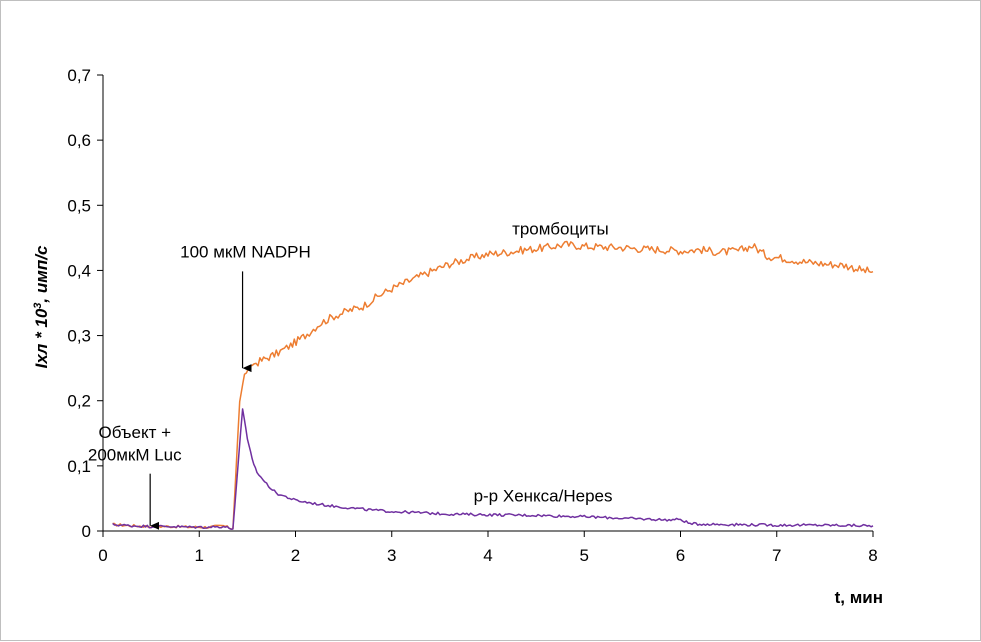 This screenshot has width=981, height=642. What do you see at coordinates (872, 555) in the screenshot?
I see `x-tick-label: 8` at bounding box center [872, 555].